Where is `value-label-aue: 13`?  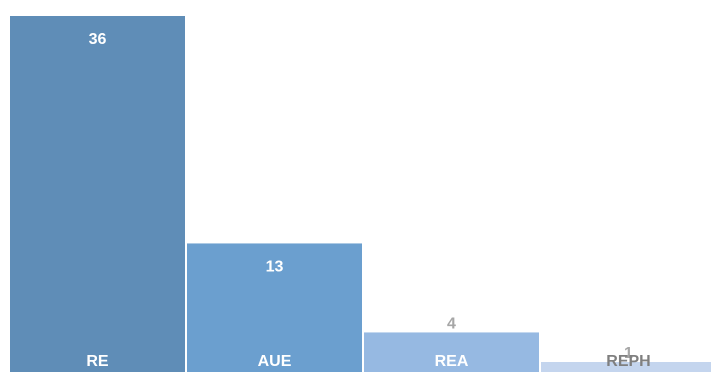 value-label-aue: 13 is located at coordinates (275, 266).